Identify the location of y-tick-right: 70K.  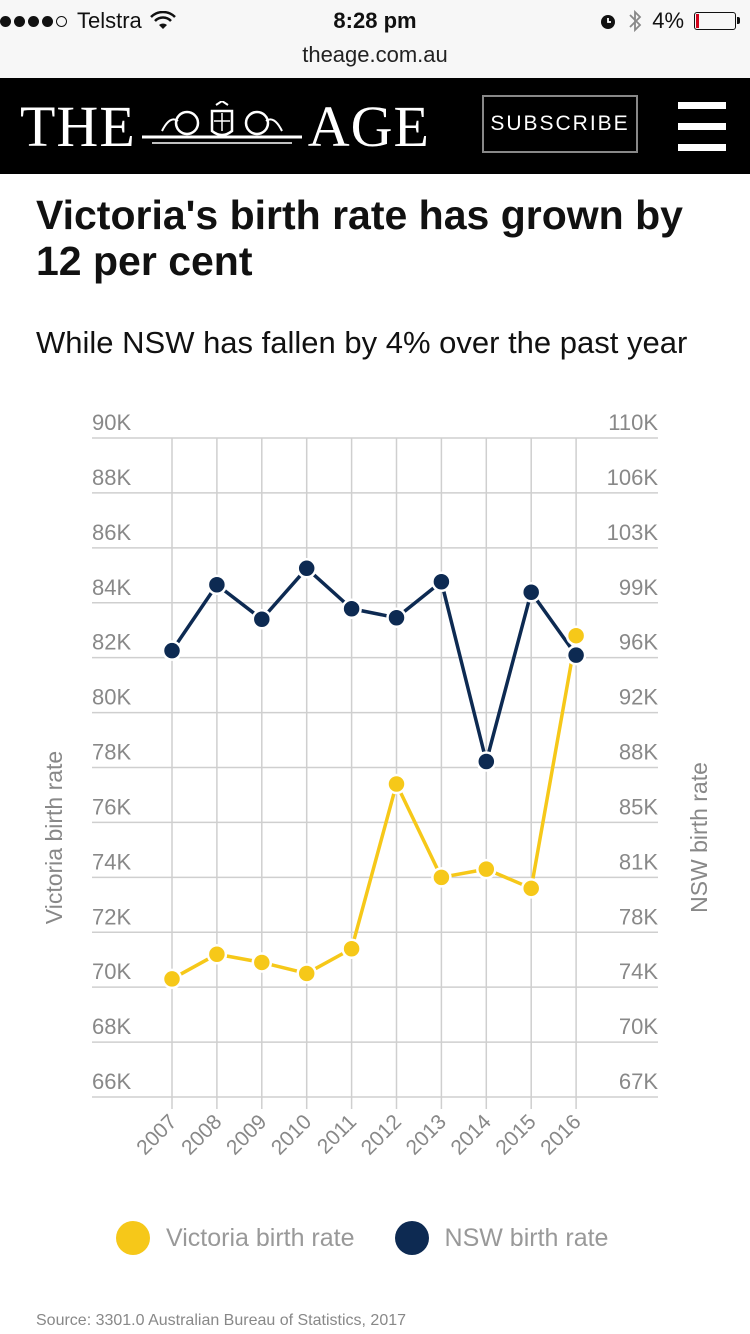
(638, 1026).